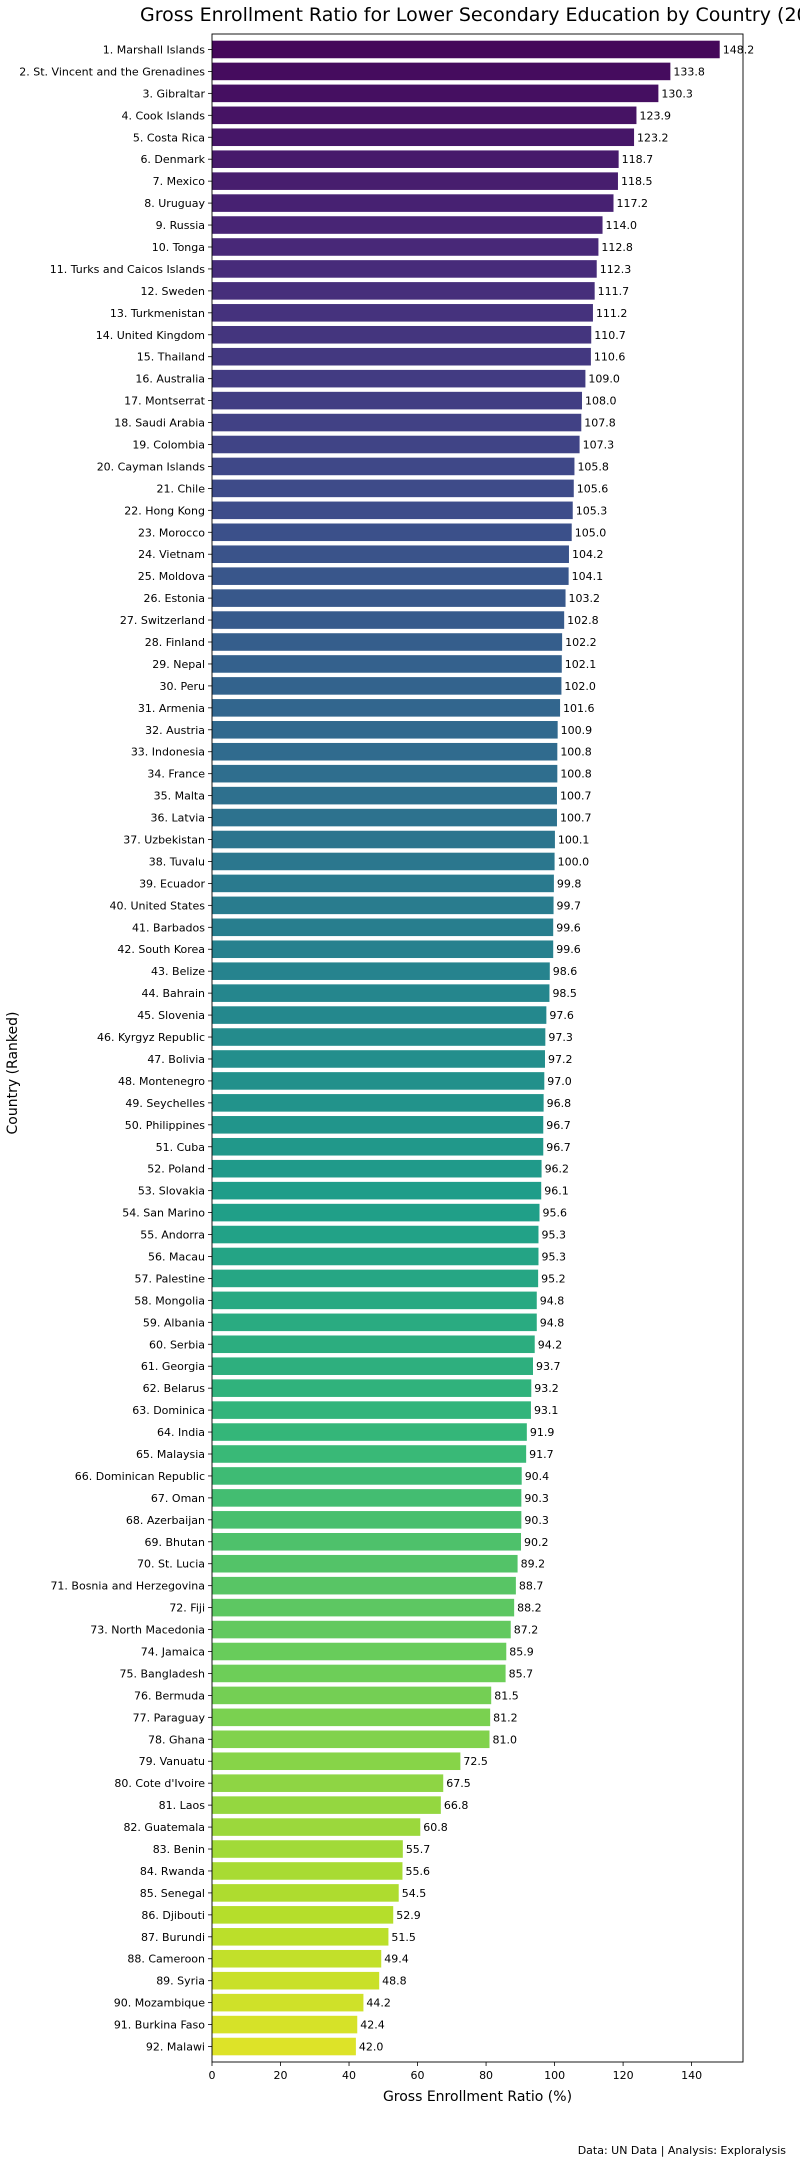  Describe the element at coordinates (536, 1498) in the screenshot. I see `bar-value-label: 90.3` at that location.